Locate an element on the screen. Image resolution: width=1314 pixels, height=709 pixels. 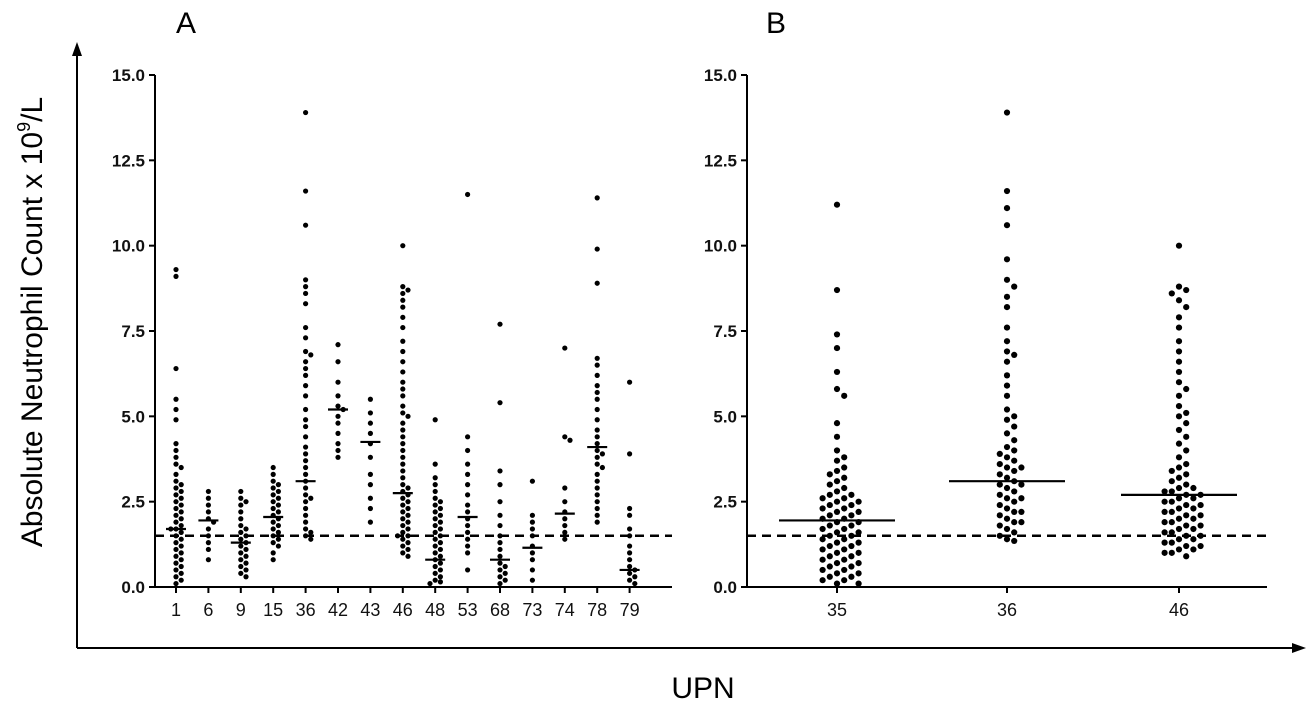
panel-a-y-tick-label: 10.0 is located at coordinates (128, 246).